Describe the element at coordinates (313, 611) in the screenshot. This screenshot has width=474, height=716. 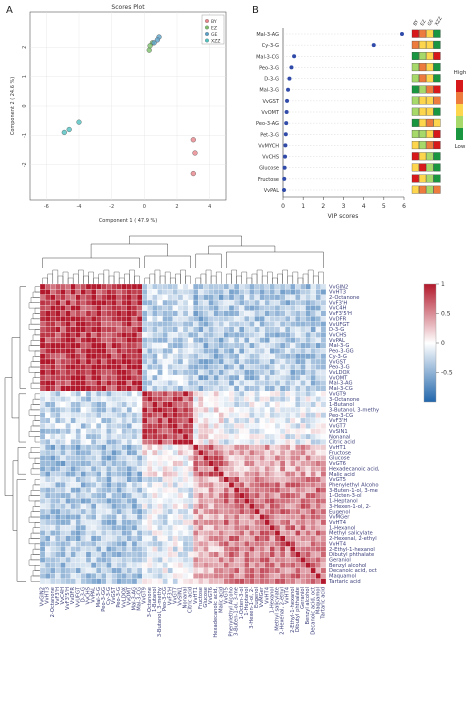
I see `heatmap-column-label: Decanoic acid, oct` at that location.